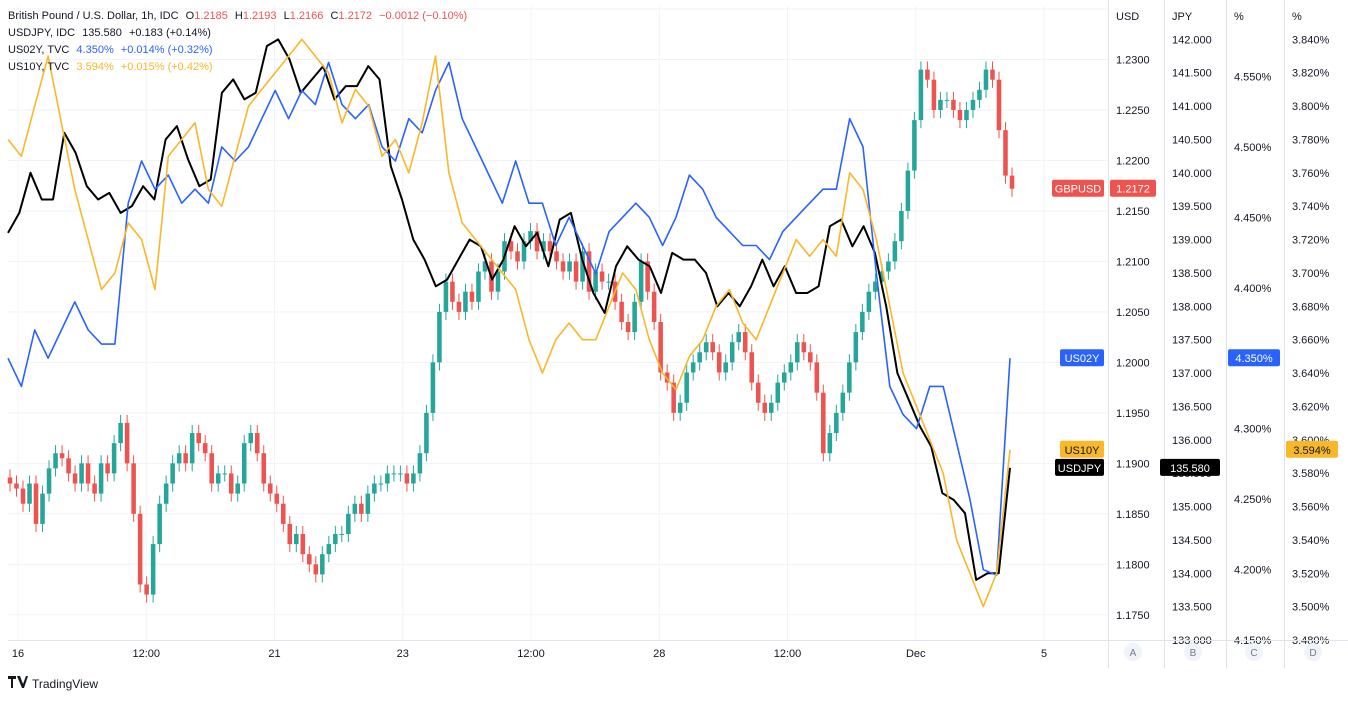 This screenshot has height=701, width=1348. Describe the element at coordinates (1311, 374) in the screenshot. I see `axis-tick-us10y_pct: 3.640%` at that location.